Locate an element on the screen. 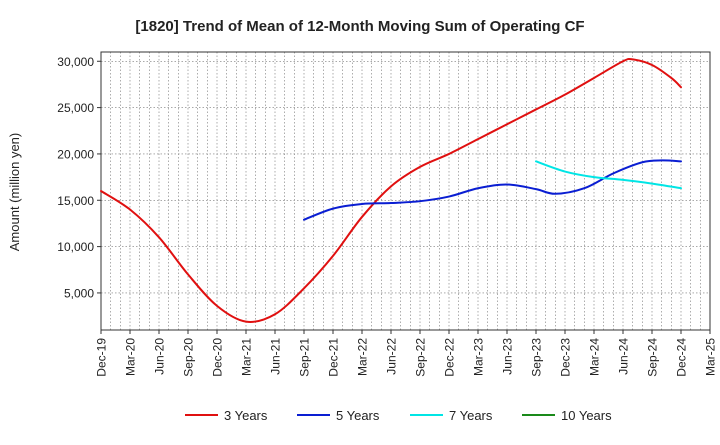  x-tick-label: Jun-22 is located at coordinates (392, 356).